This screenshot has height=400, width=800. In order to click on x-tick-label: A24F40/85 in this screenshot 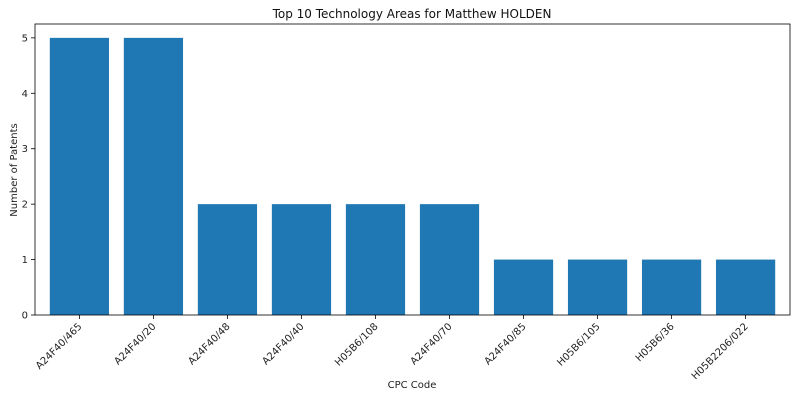, I will do `click(506, 344)`.